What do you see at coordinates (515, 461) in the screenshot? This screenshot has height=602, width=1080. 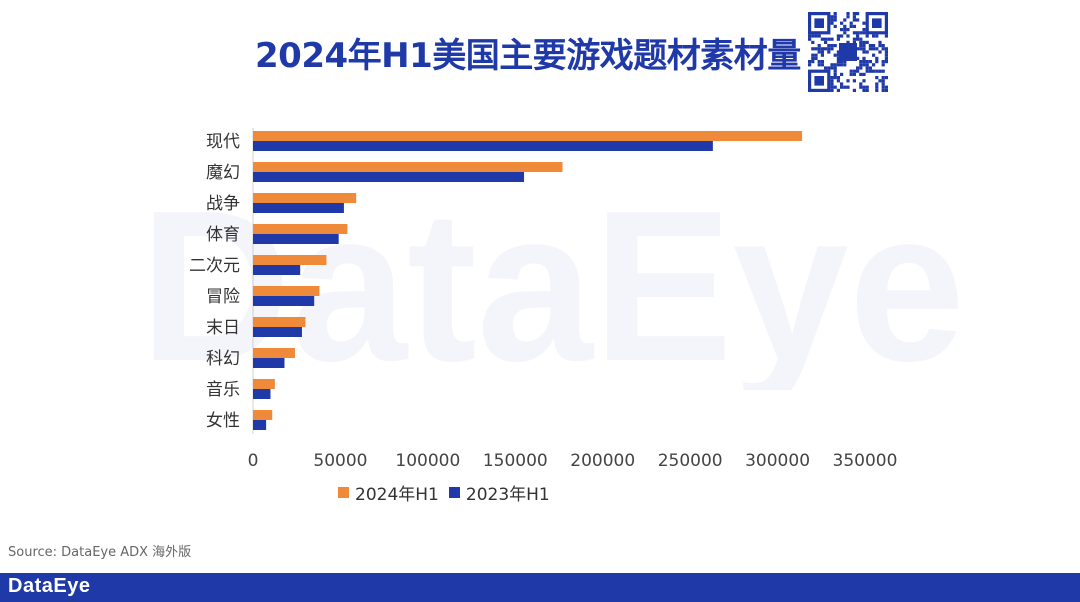 I see `x-tick-label: 150000` at bounding box center [515, 461].